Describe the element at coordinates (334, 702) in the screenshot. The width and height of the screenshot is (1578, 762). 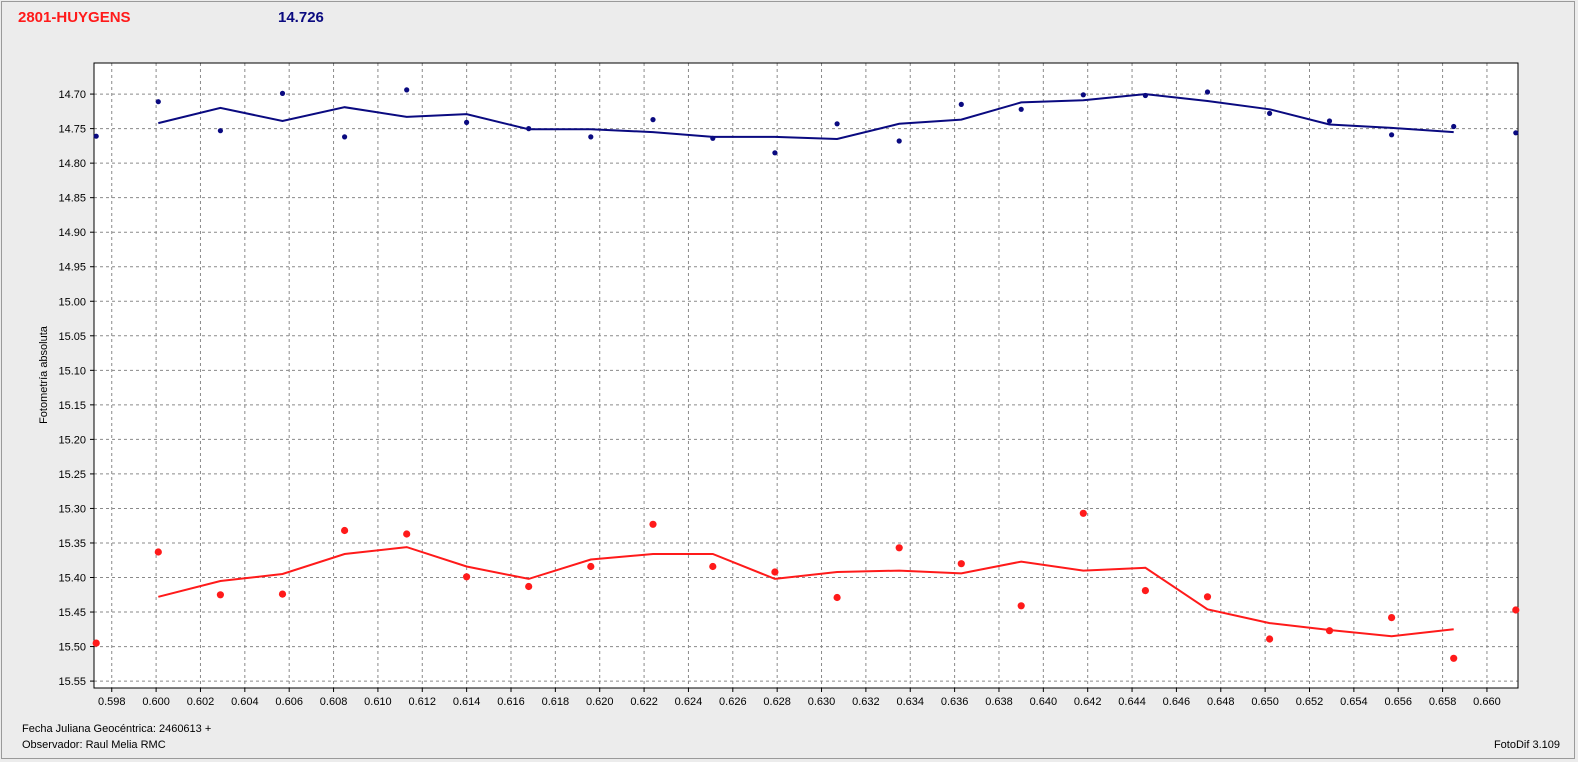
I see `x-tick-label: 0.608` at that location.